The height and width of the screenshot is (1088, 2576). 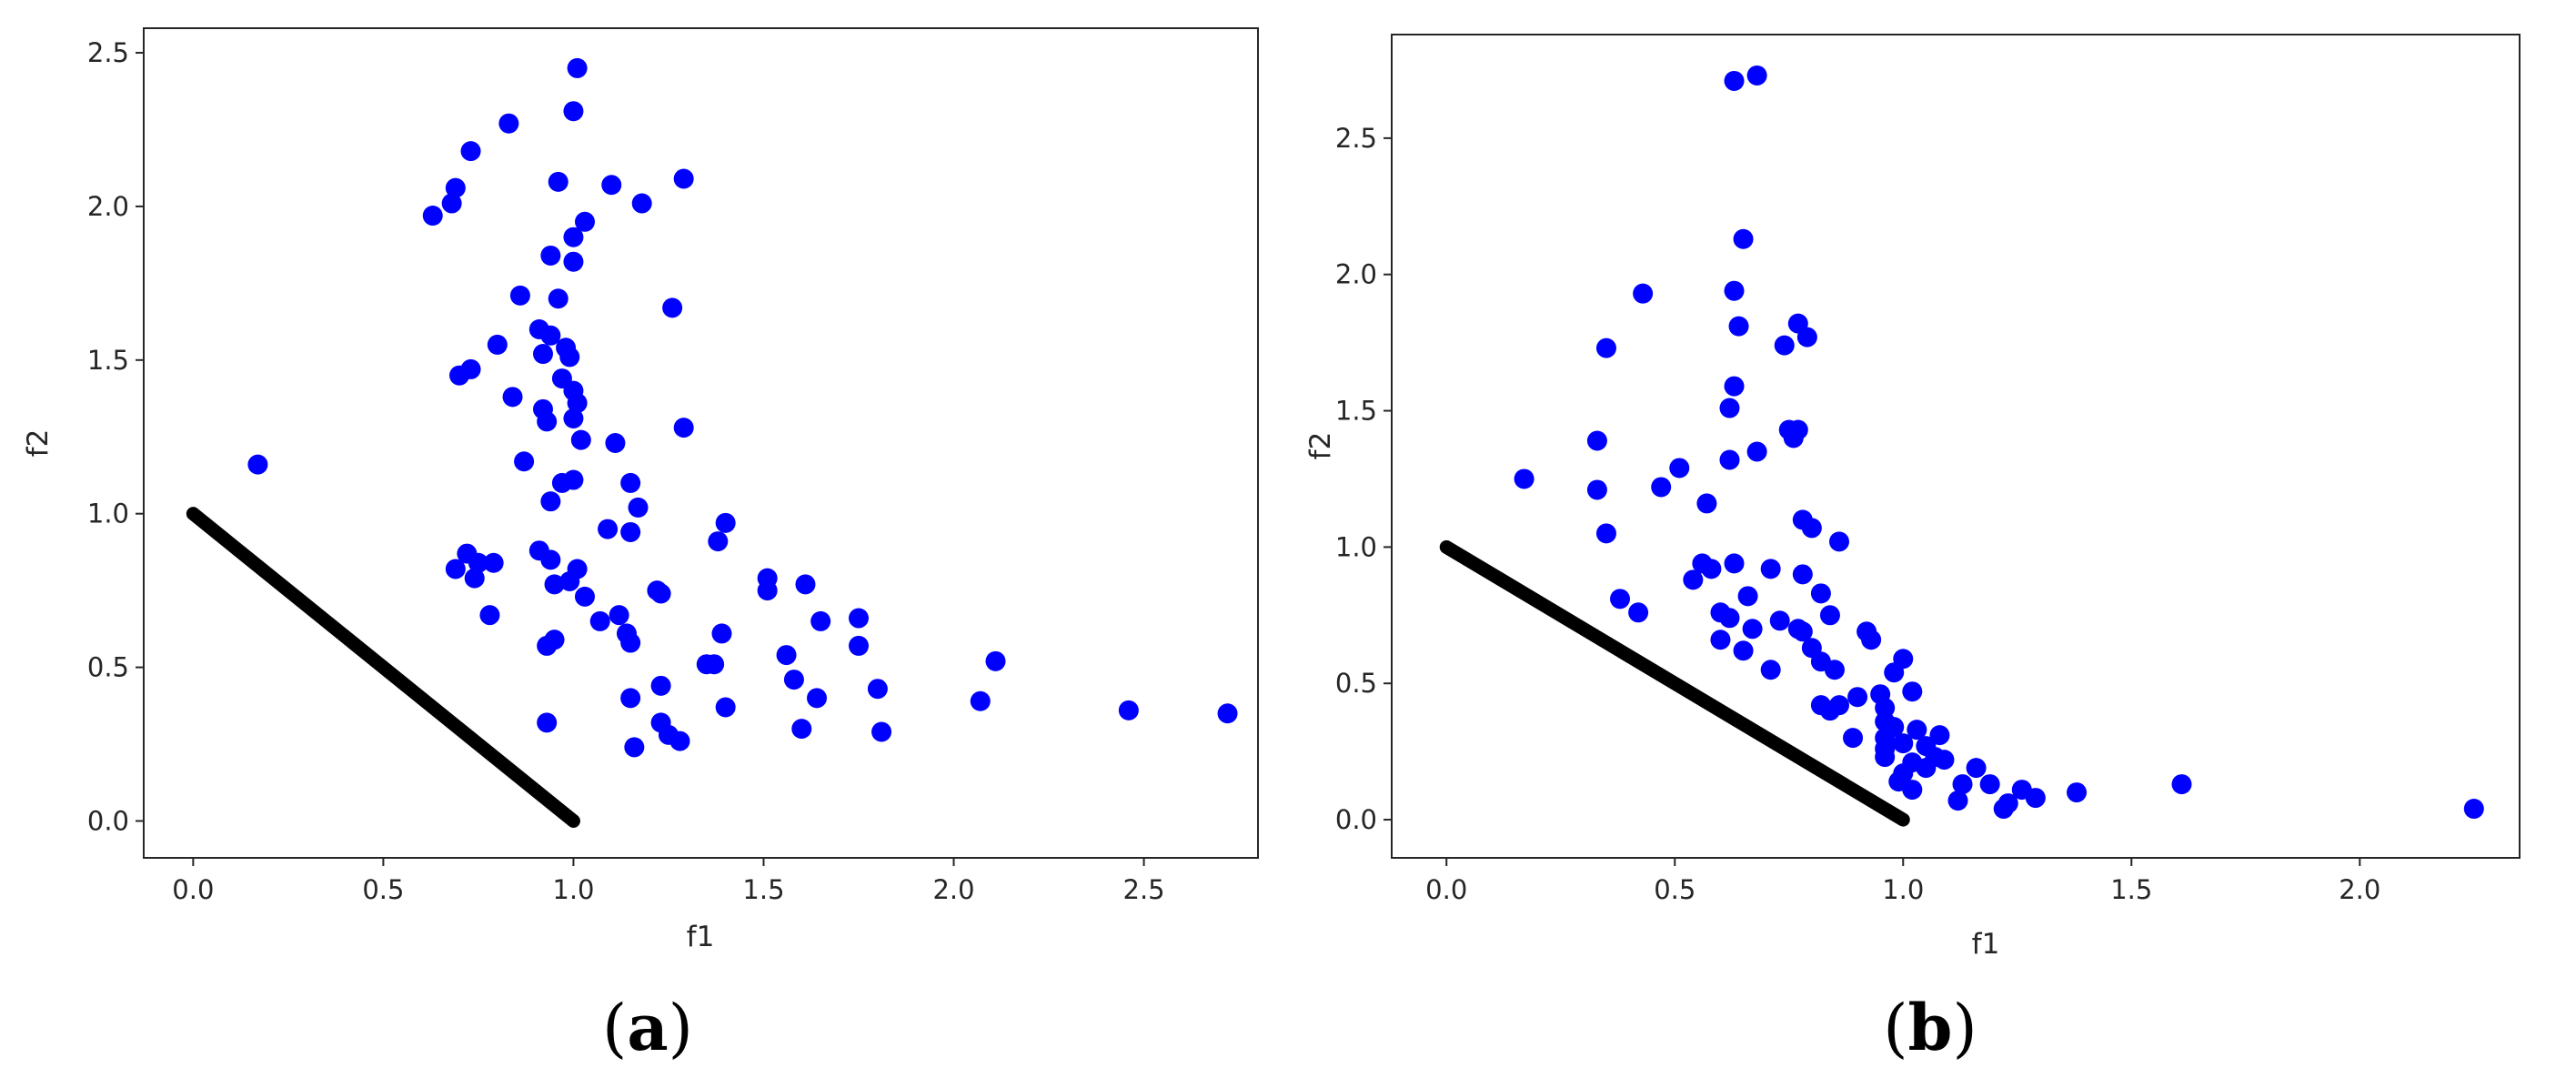 I want to click on panel-a-y-tick-label: 1.0, so click(x=108, y=514).